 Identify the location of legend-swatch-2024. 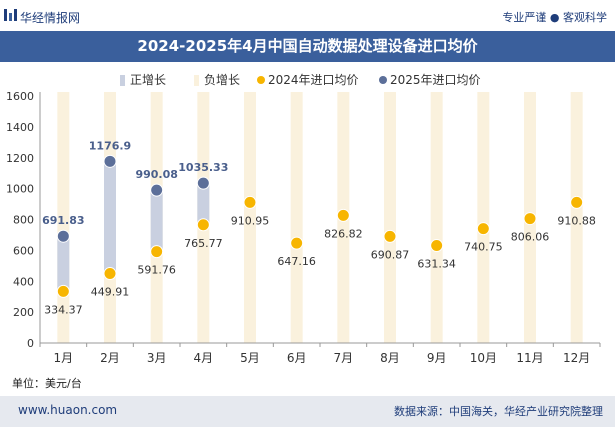
(261, 80).